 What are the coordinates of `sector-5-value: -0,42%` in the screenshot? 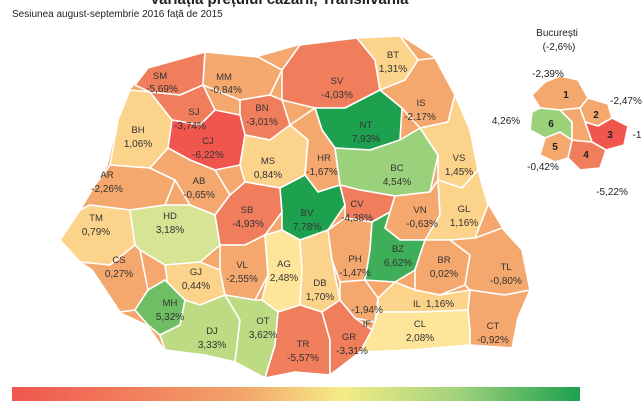 It's located at (543, 167).